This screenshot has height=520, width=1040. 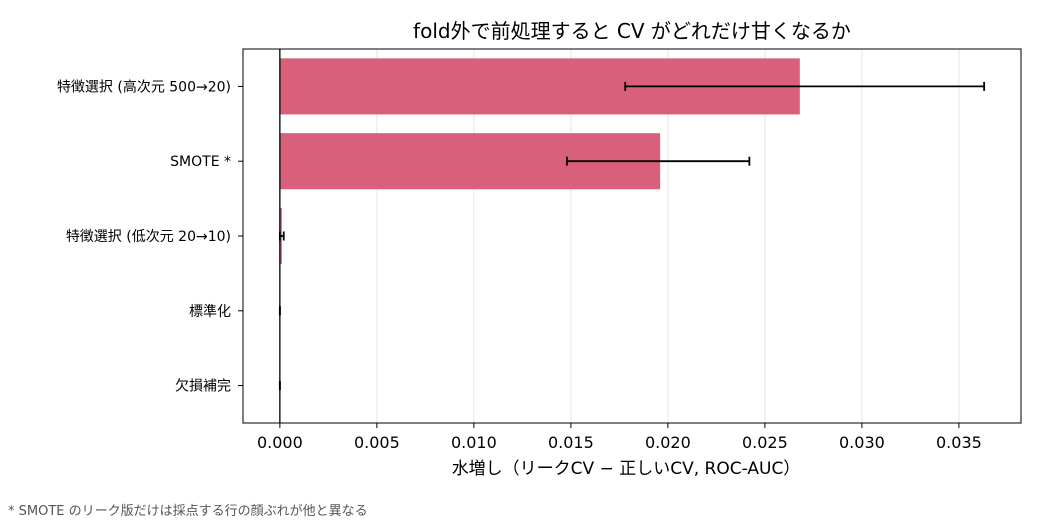 What do you see at coordinates (571, 442) in the screenshot?
I see `x-tick-label: 0.015` at bounding box center [571, 442].